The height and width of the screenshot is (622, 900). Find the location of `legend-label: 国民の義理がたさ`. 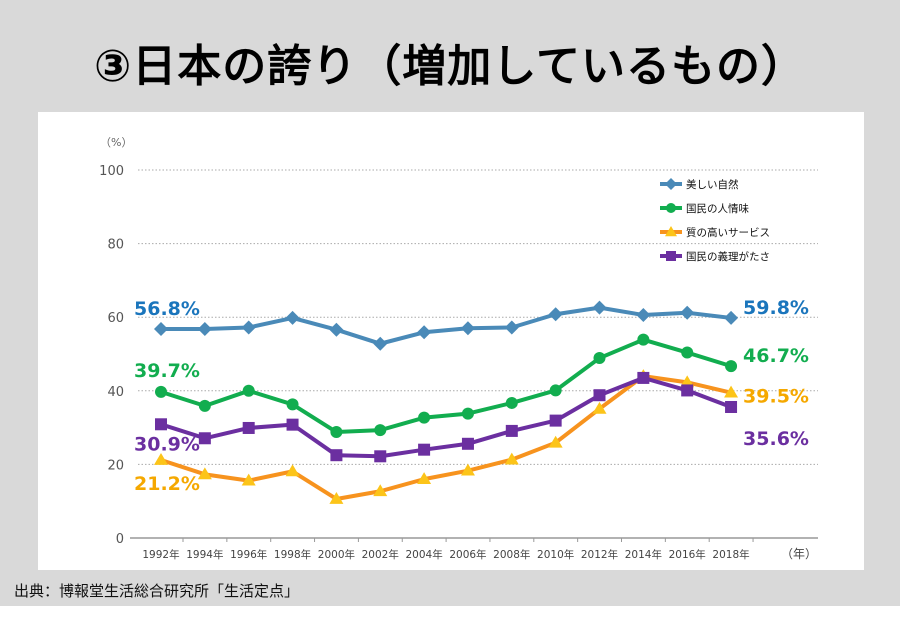

legend-label: 国民の義理がたさ is located at coordinates (728, 256).